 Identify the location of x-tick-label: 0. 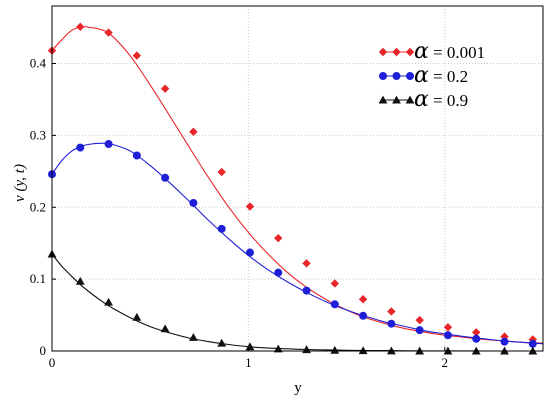
(52, 362).